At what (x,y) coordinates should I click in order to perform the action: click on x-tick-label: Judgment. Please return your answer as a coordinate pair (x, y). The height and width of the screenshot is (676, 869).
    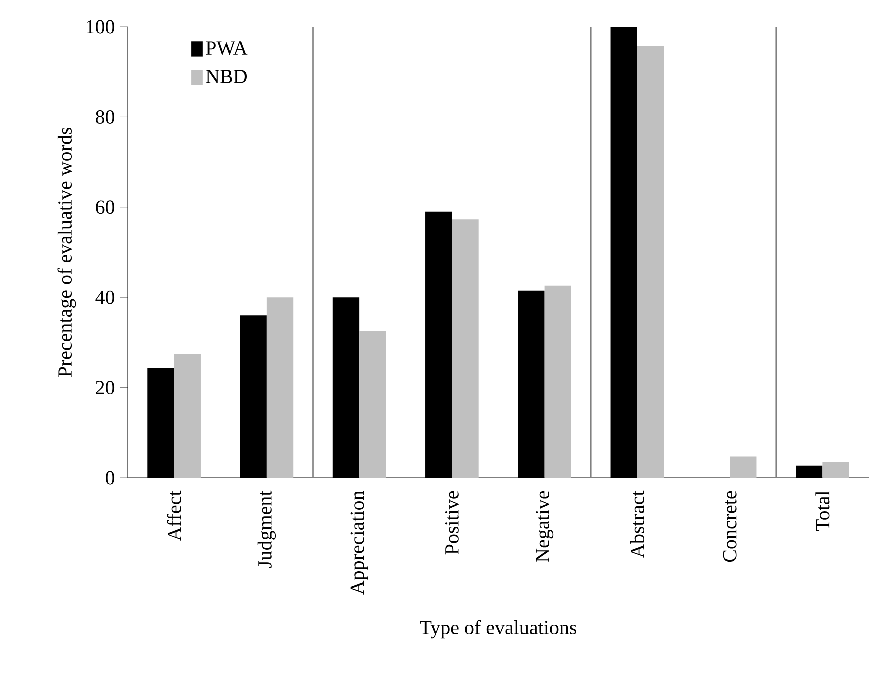
    Looking at the image, I should click on (267, 529).